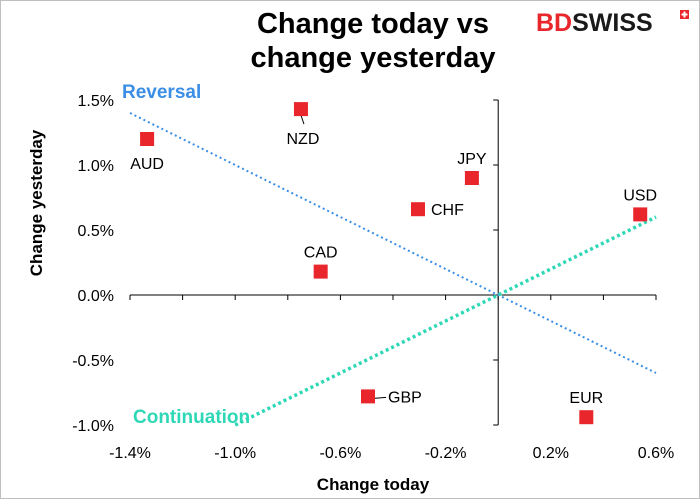  I want to click on svg-text: BDSWISS, so click(594, 23).